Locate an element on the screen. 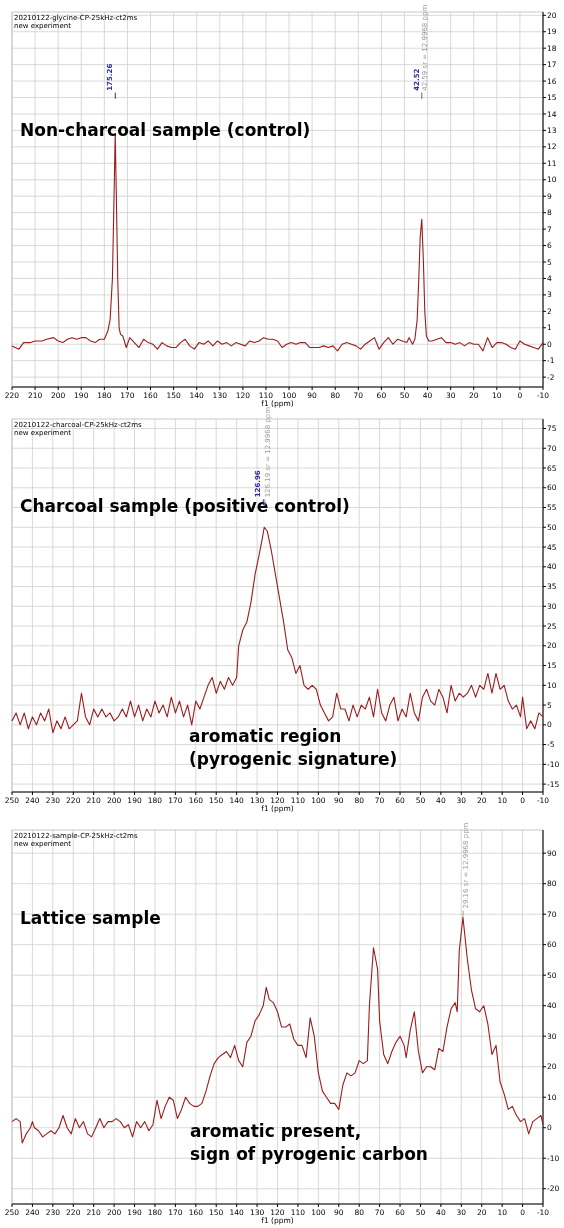  annotation: (pyrogenic signature) is located at coordinates (293, 758).